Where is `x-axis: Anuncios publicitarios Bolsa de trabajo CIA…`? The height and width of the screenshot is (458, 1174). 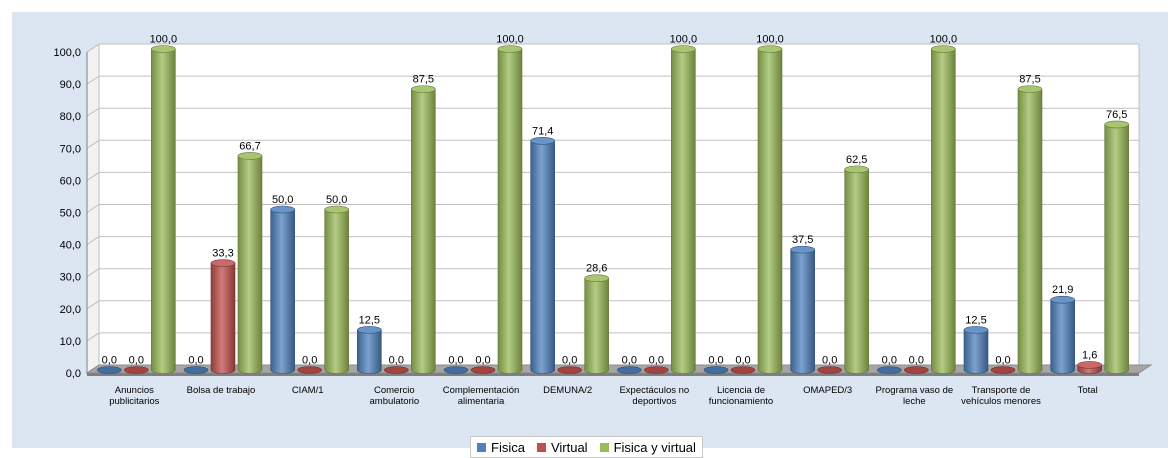
x-axis: Anuncios publicitarios Bolsa de trabajo CIA… is located at coordinates (603, 396).